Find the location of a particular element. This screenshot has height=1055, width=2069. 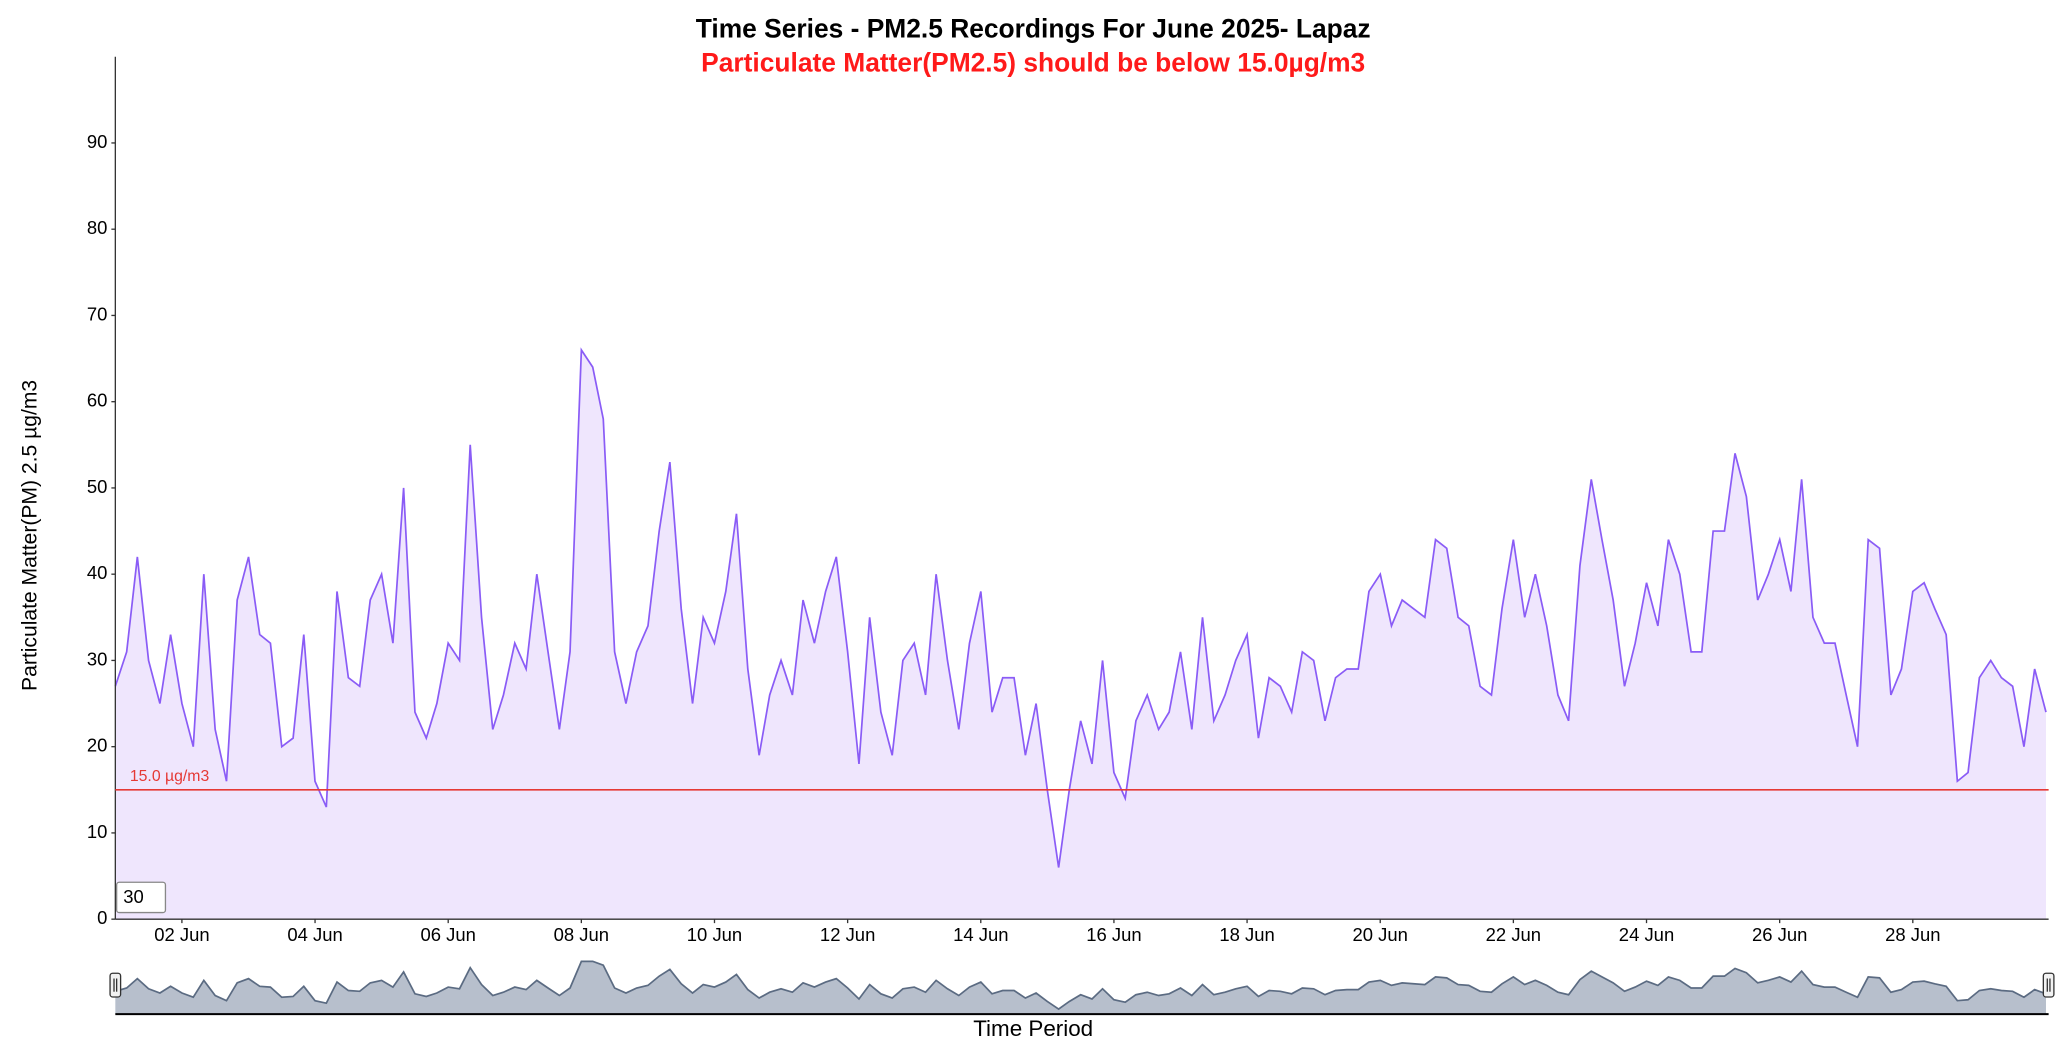

y-tick-label: 10 is located at coordinates (97, 831).